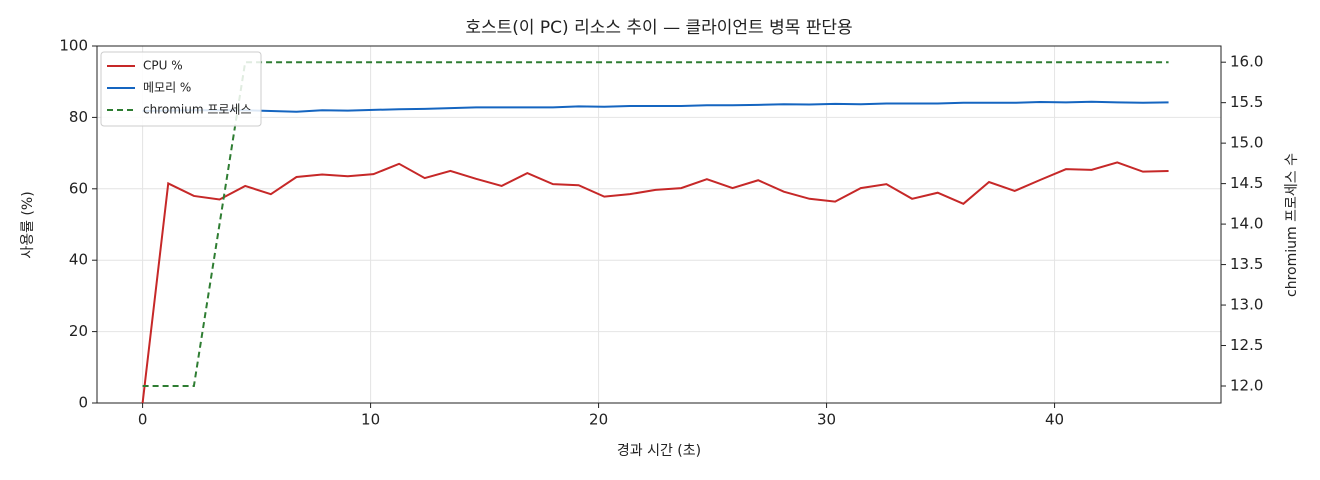 The image size is (1320, 480). Describe the element at coordinates (78, 117) in the screenshot. I see `y-tick-label: 80` at that location.